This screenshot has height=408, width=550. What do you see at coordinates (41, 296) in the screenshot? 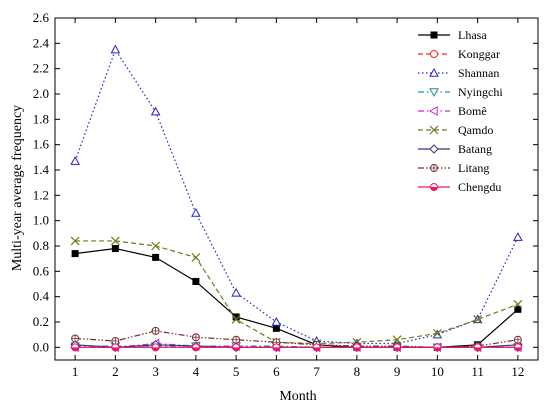
I see `y-tick-label: 0.4` at bounding box center [41, 296].